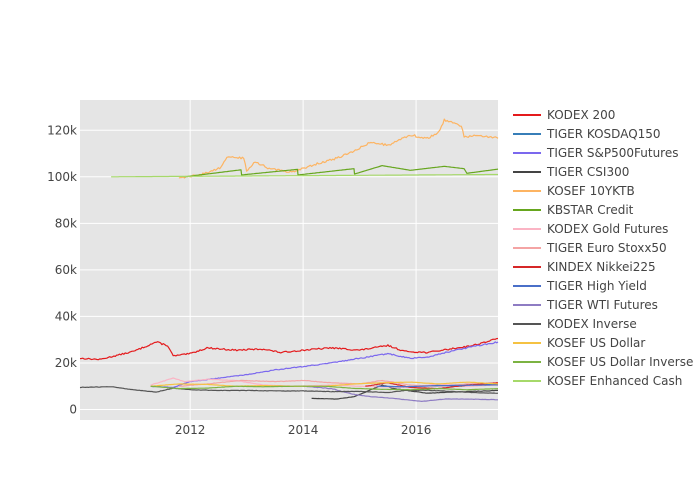 The image size is (700, 504). What do you see at coordinates (592, 324) in the screenshot?
I see `legend-label: KODEX Inverse` at bounding box center [592, 324].